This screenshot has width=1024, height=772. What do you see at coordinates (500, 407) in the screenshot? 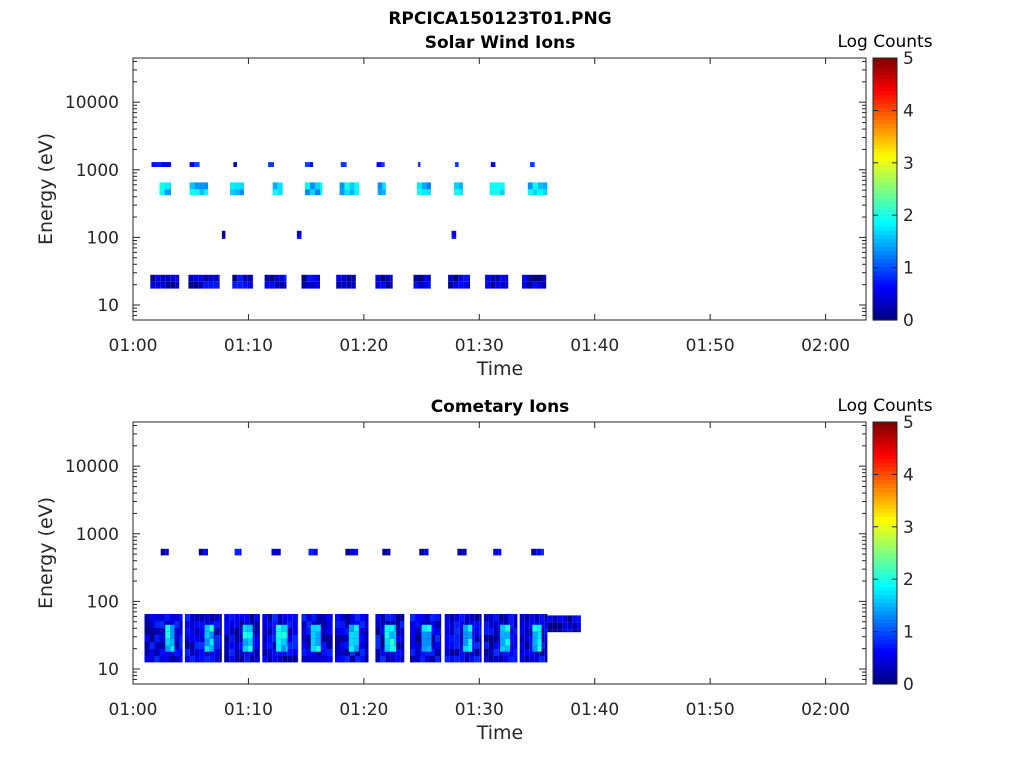
I see `panel-title: Cometary Ions` at bounding box center [500, 407].